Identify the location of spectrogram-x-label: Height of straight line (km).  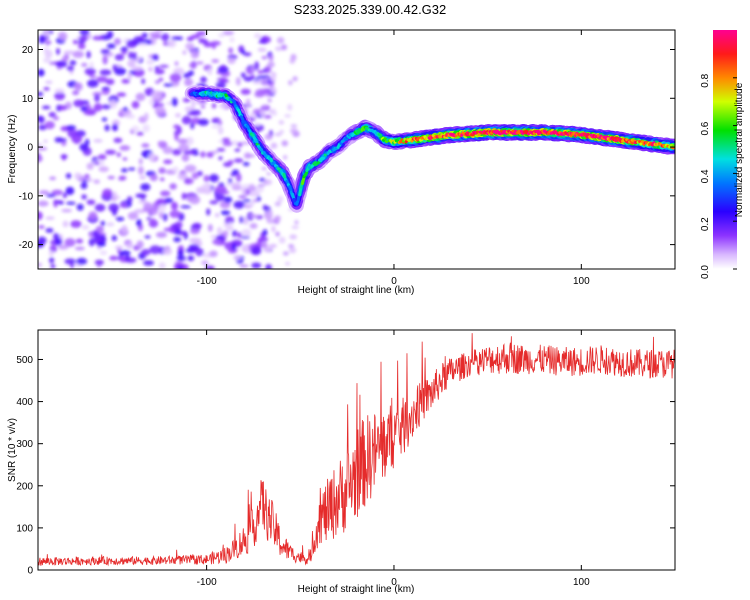
(356, 290).